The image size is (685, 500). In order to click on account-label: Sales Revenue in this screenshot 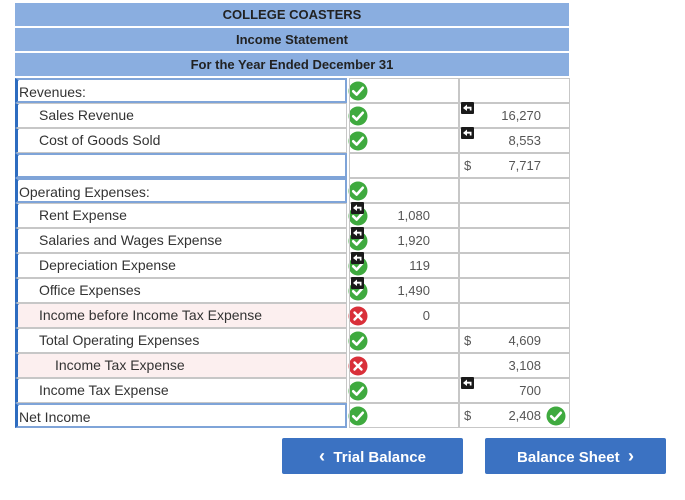, I will do `click(86, 115)`.